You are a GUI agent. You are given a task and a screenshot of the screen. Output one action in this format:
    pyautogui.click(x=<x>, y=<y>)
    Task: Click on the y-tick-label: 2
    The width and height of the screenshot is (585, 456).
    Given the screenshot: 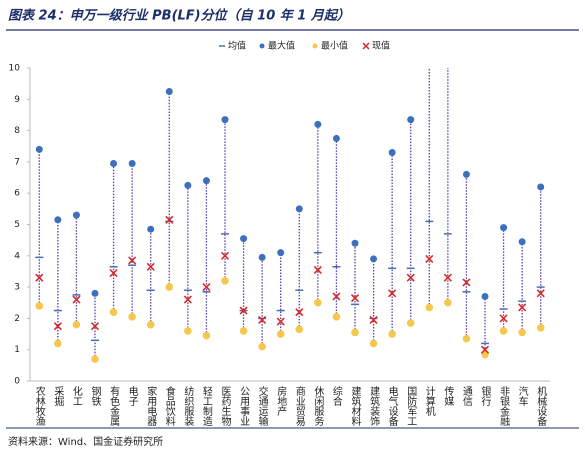 What is the action you would take?
    pyautogui.click(x=17, y=319)
    